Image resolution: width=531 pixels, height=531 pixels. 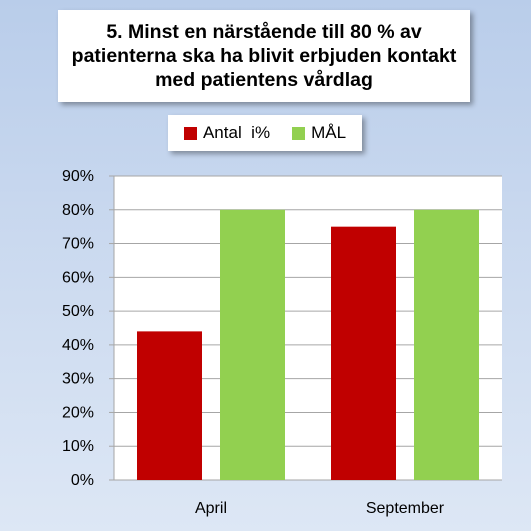 I want to click on chart-title-line: 5. Minst en närstående till 80 % av, so click(x=264, y=32).